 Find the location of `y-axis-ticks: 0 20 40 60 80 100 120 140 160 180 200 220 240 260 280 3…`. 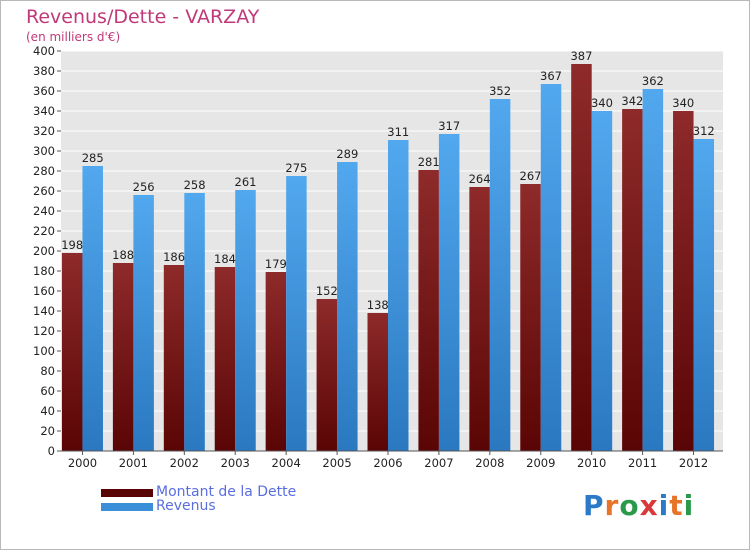

y-axis-ticks: 0 20 40 60 80 100 120 140 160 180 200 220 240 260 280 3… is located at coordinates (47, 251).